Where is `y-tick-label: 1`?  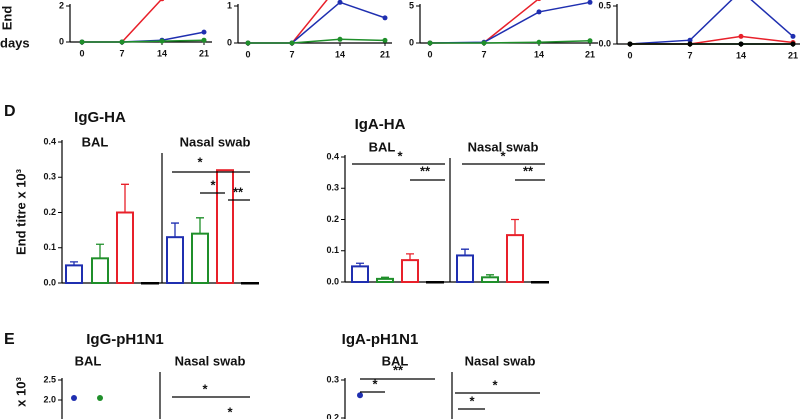 y-tick-label: 1 is located at coordinates (229, 5).